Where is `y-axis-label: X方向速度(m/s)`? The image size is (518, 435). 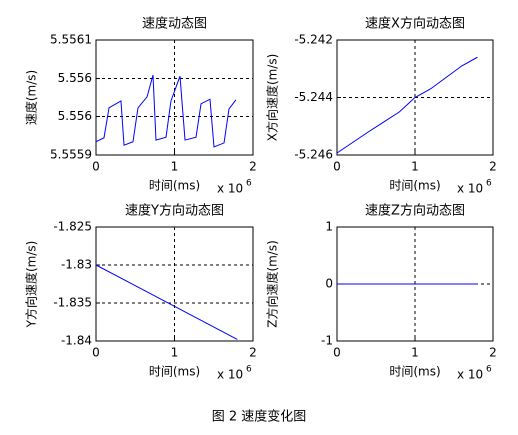
y-axis-label: X方向速度(m/s) is located at coordinates (272, 98).